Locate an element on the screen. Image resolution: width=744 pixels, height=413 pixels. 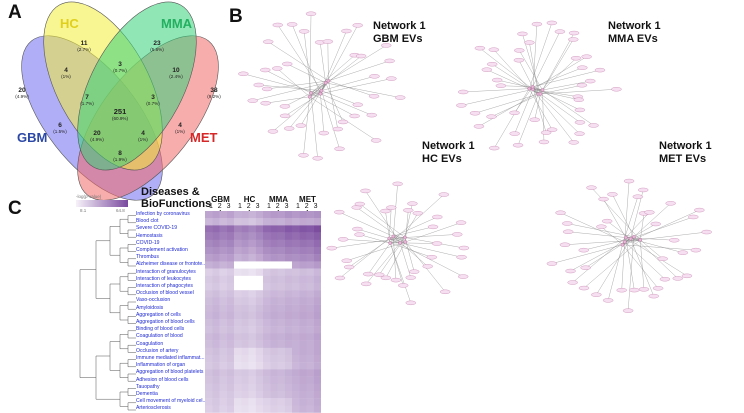
venn-region-count: 20 is located at coordinates (22, 90).